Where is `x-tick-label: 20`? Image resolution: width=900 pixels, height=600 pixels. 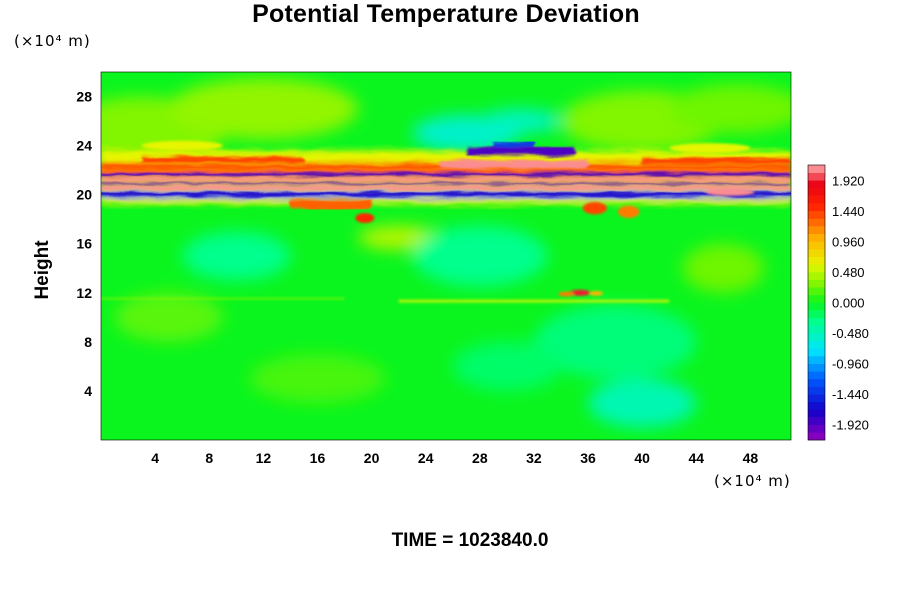 x-tick-label: 20 is located at coordinates (372, 458).